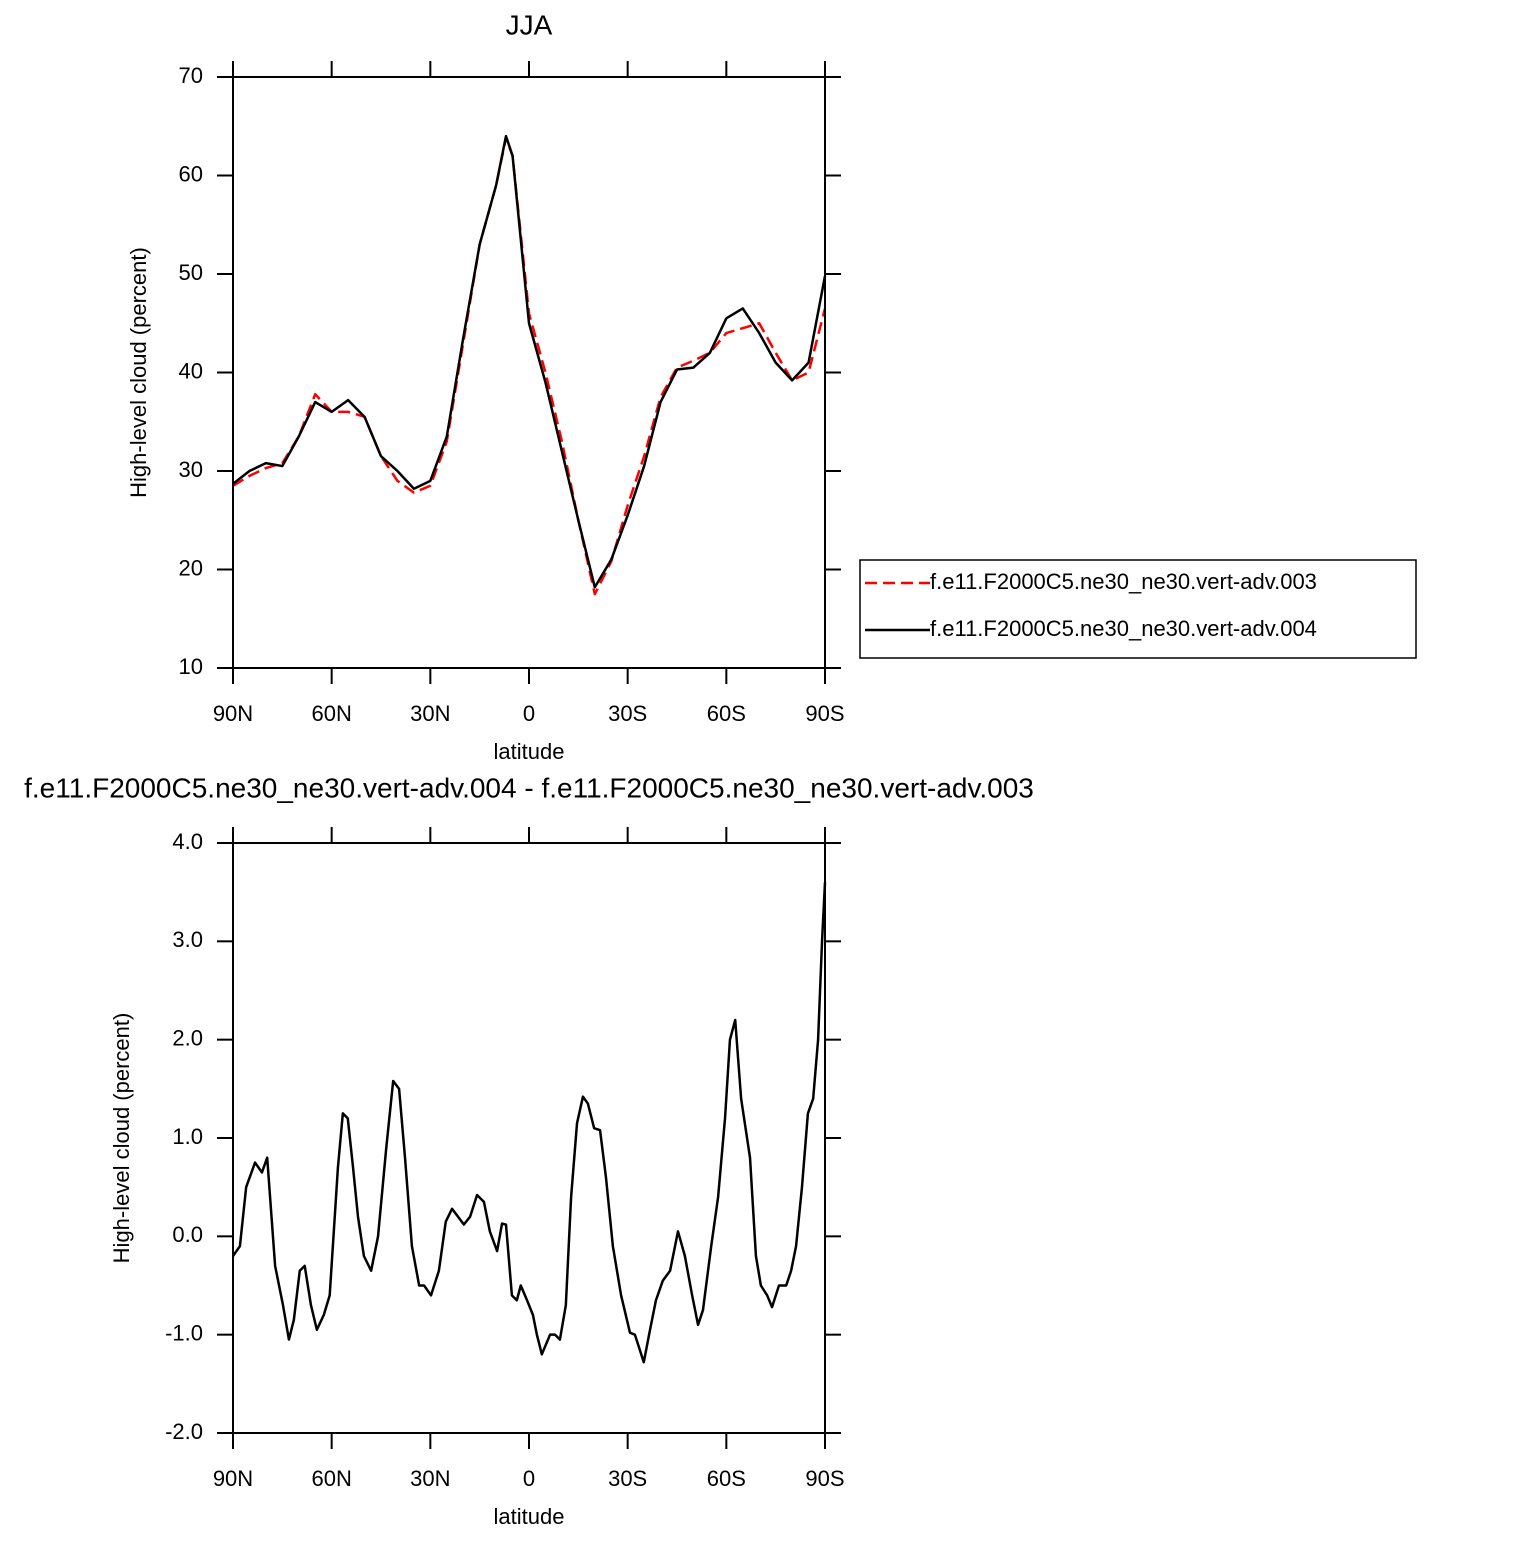  I want to click on y-tick-label: 2.0, so click(187, 1037).